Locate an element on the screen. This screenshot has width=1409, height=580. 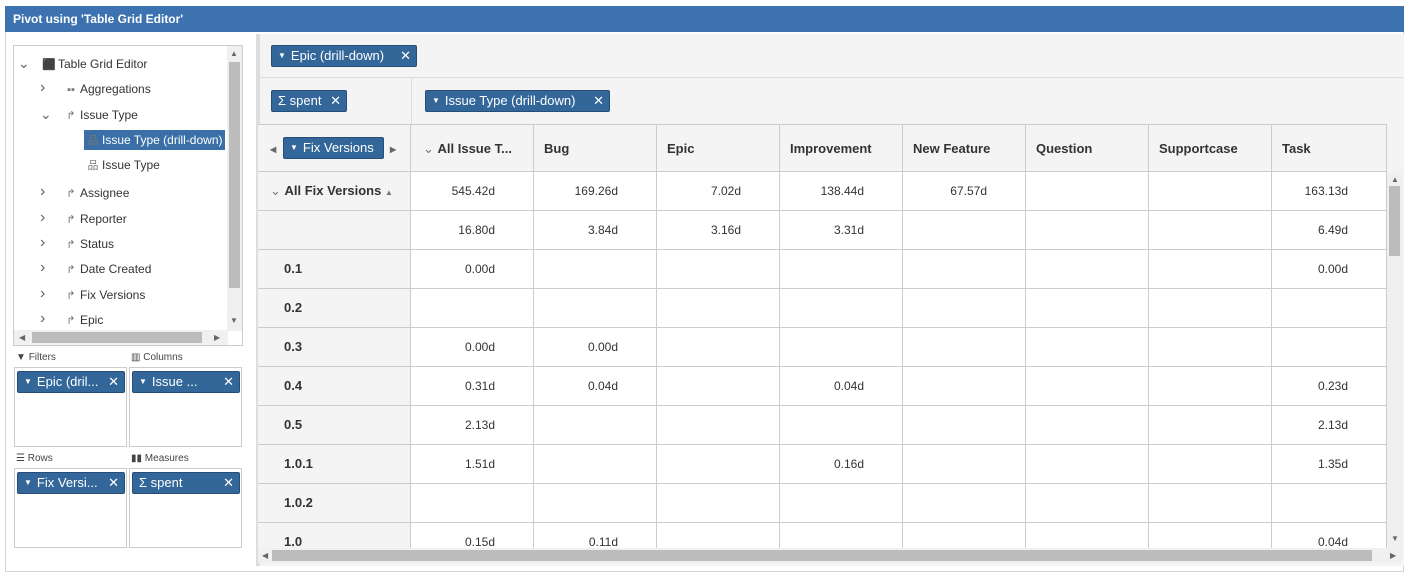
table-cell: 7.02d is located at coordinates (718, 191).